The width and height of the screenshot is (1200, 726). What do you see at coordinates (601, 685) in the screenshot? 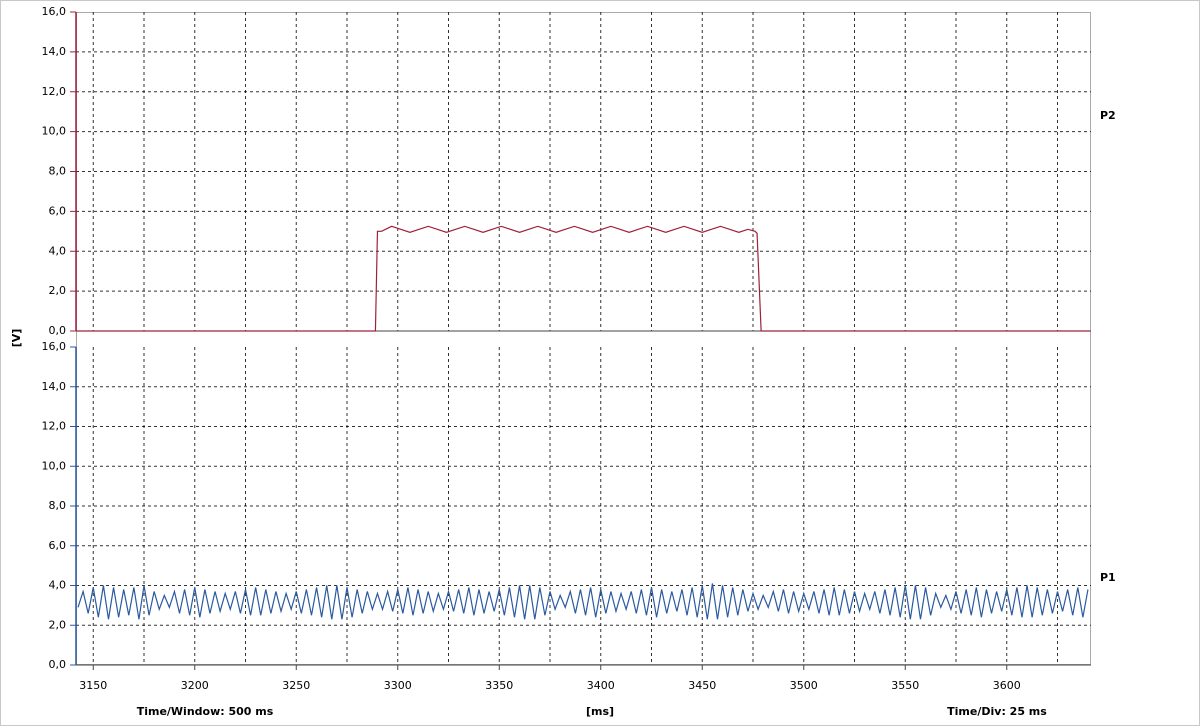
I see `x-tick-label: 3400` at bounding box center [601, 685].